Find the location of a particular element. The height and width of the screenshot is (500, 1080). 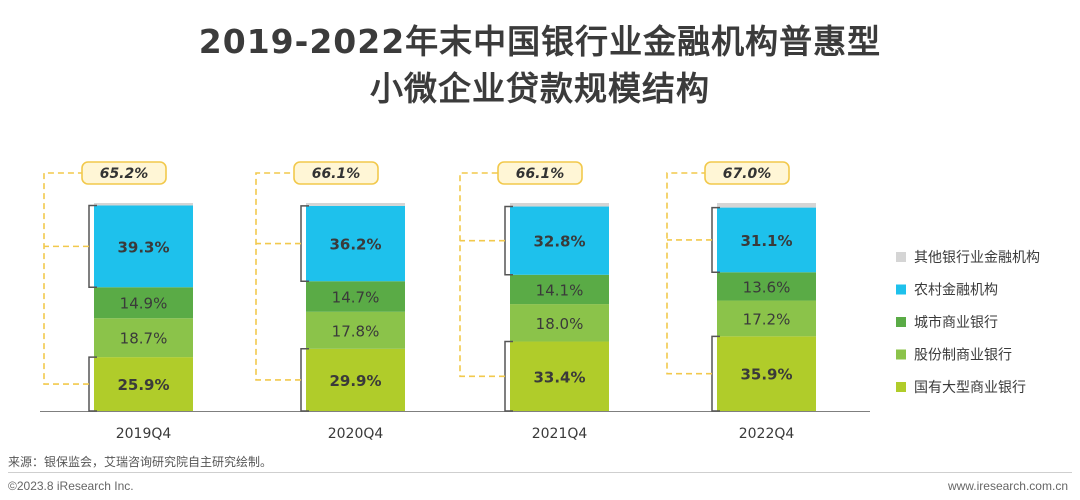

data-label: 29.9% is located at coordinates (355, 381).